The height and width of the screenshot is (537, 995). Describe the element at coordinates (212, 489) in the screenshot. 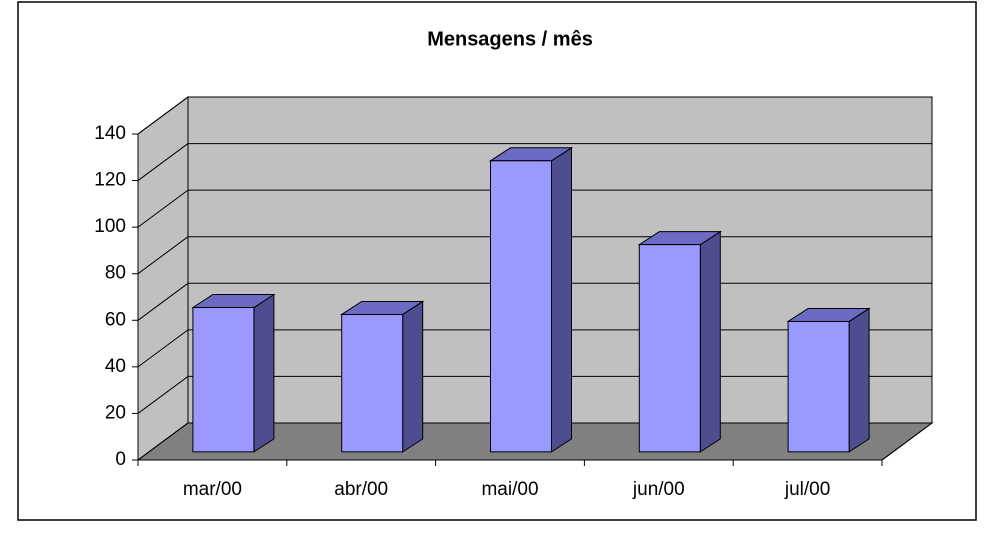

I see `x-tick-label: mar/00` at that location.